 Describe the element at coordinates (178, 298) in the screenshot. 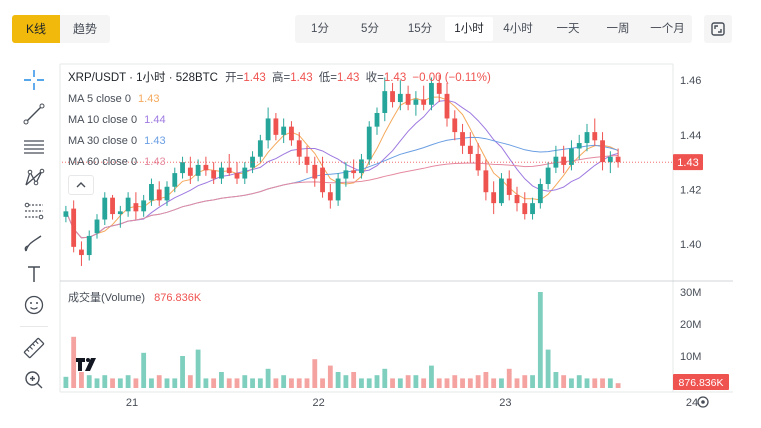

I see `volume-value: 876.836K` at that location.